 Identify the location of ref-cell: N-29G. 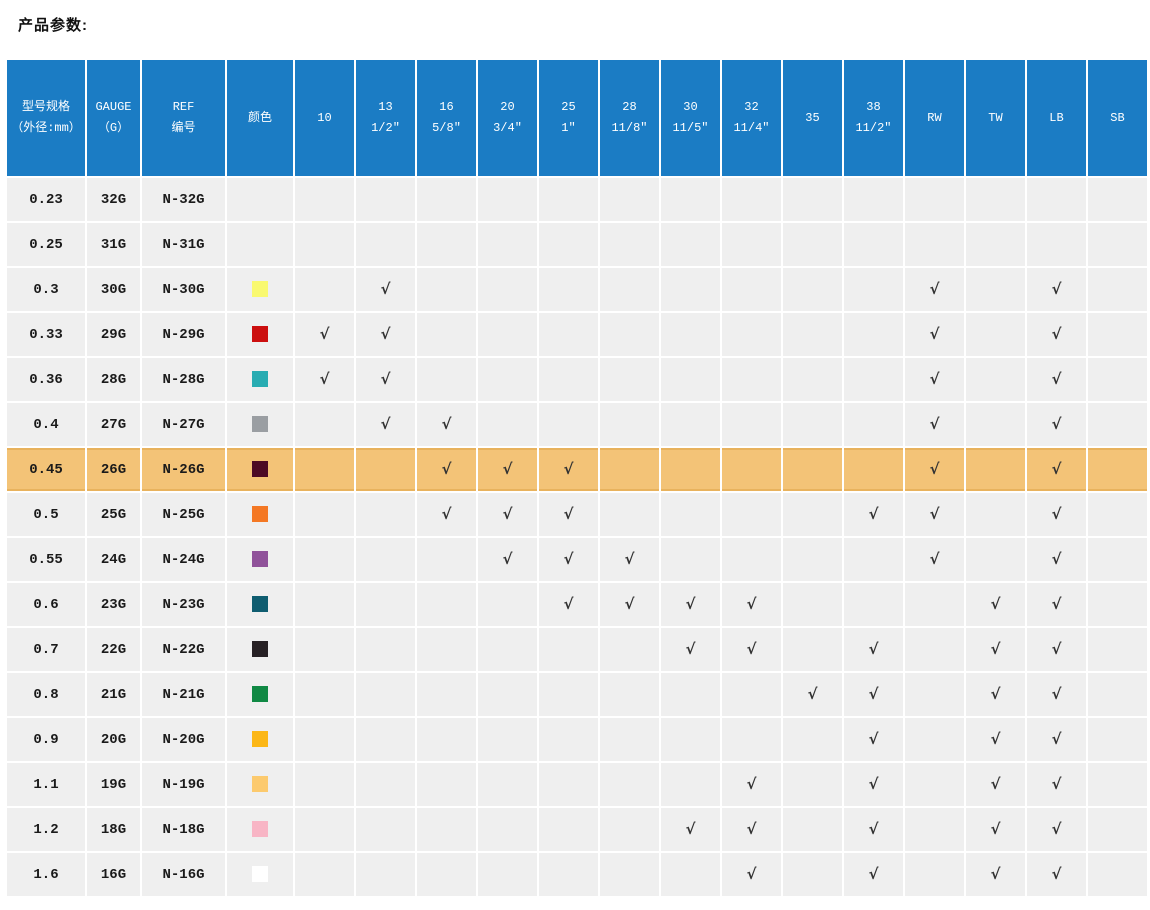
(183, 334).